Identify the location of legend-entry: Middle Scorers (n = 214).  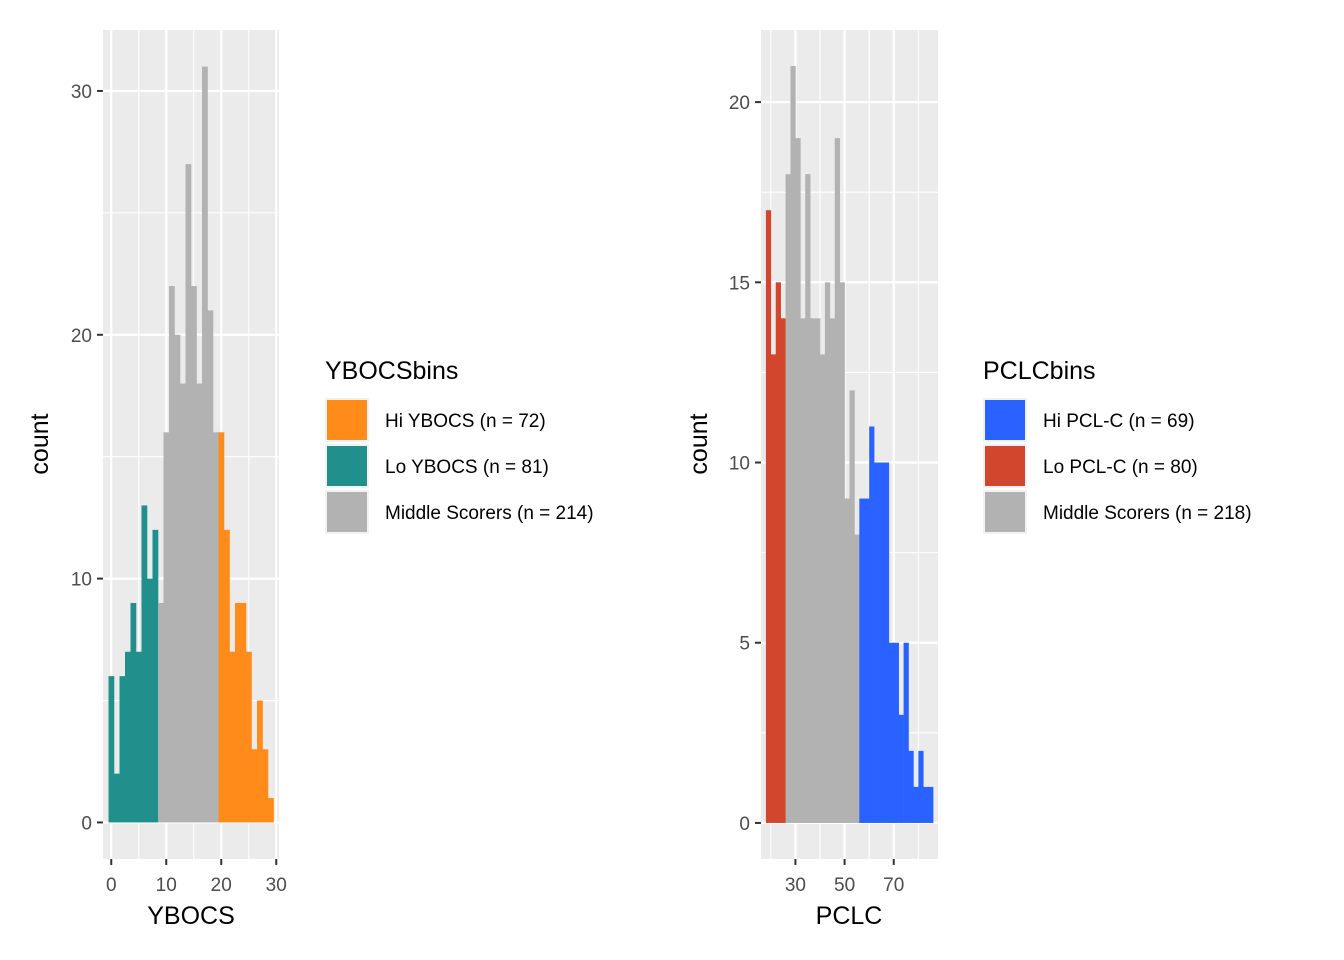
(459, 512).